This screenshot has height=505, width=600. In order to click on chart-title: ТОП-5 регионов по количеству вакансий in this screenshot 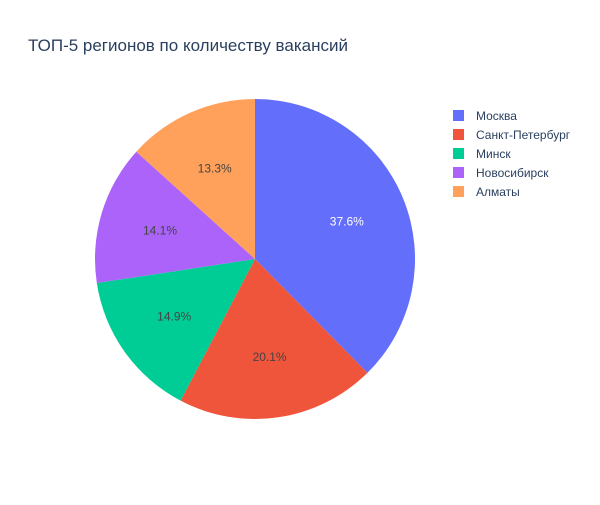, I will do `click(188, 45)`.